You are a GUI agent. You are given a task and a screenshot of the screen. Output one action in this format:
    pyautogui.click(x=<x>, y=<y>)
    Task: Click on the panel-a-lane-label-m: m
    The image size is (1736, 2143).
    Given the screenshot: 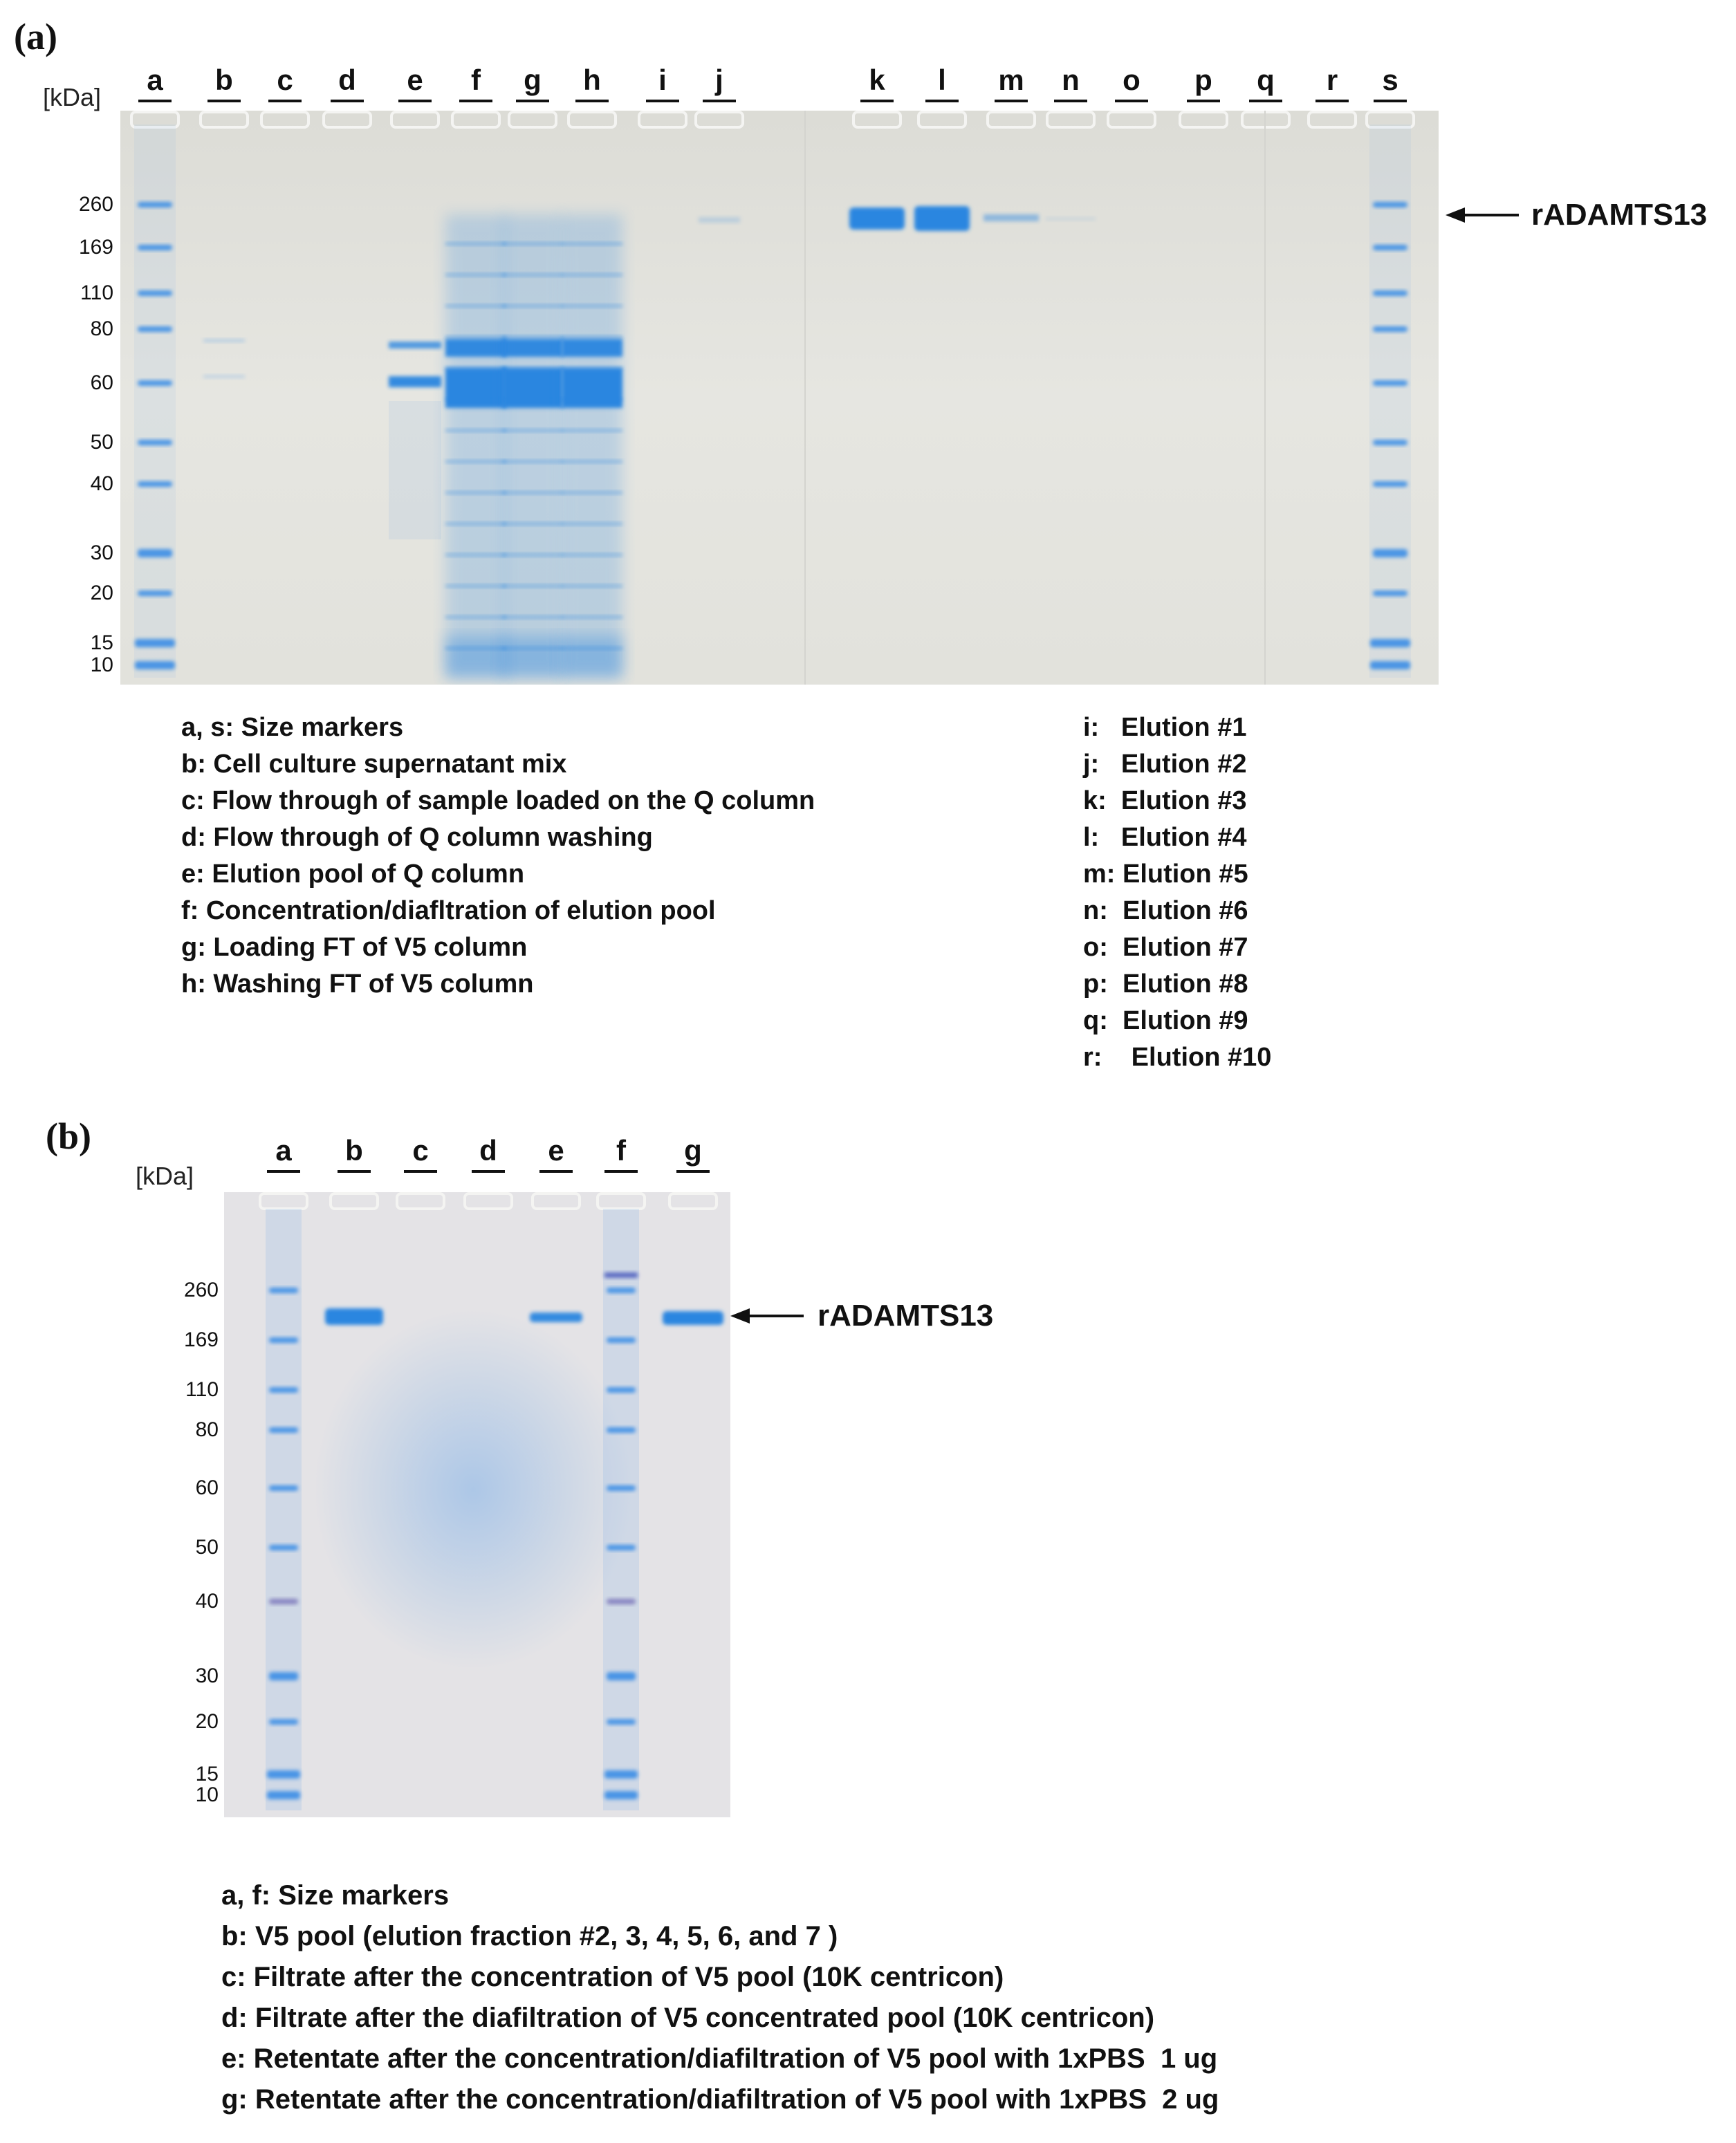 What is the action you would take?
    pyautogui.click(x=1011, y=83)
    